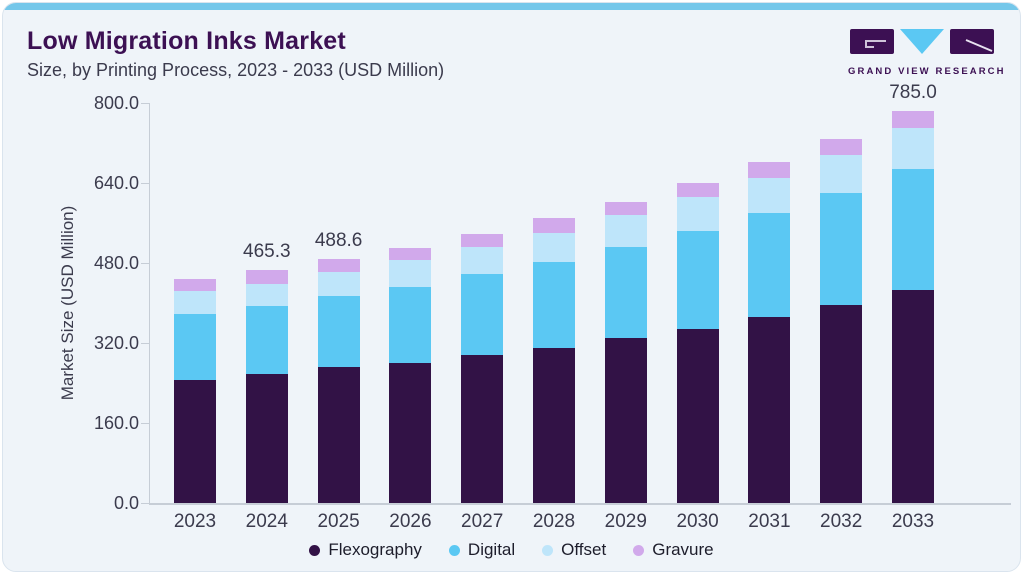 This screenshot has width=1025, height=576. What do you see at coordinates (338, 265) in the screenshot?
I see `bar-2025-gravure-segment` at bounding box center [338, 265].